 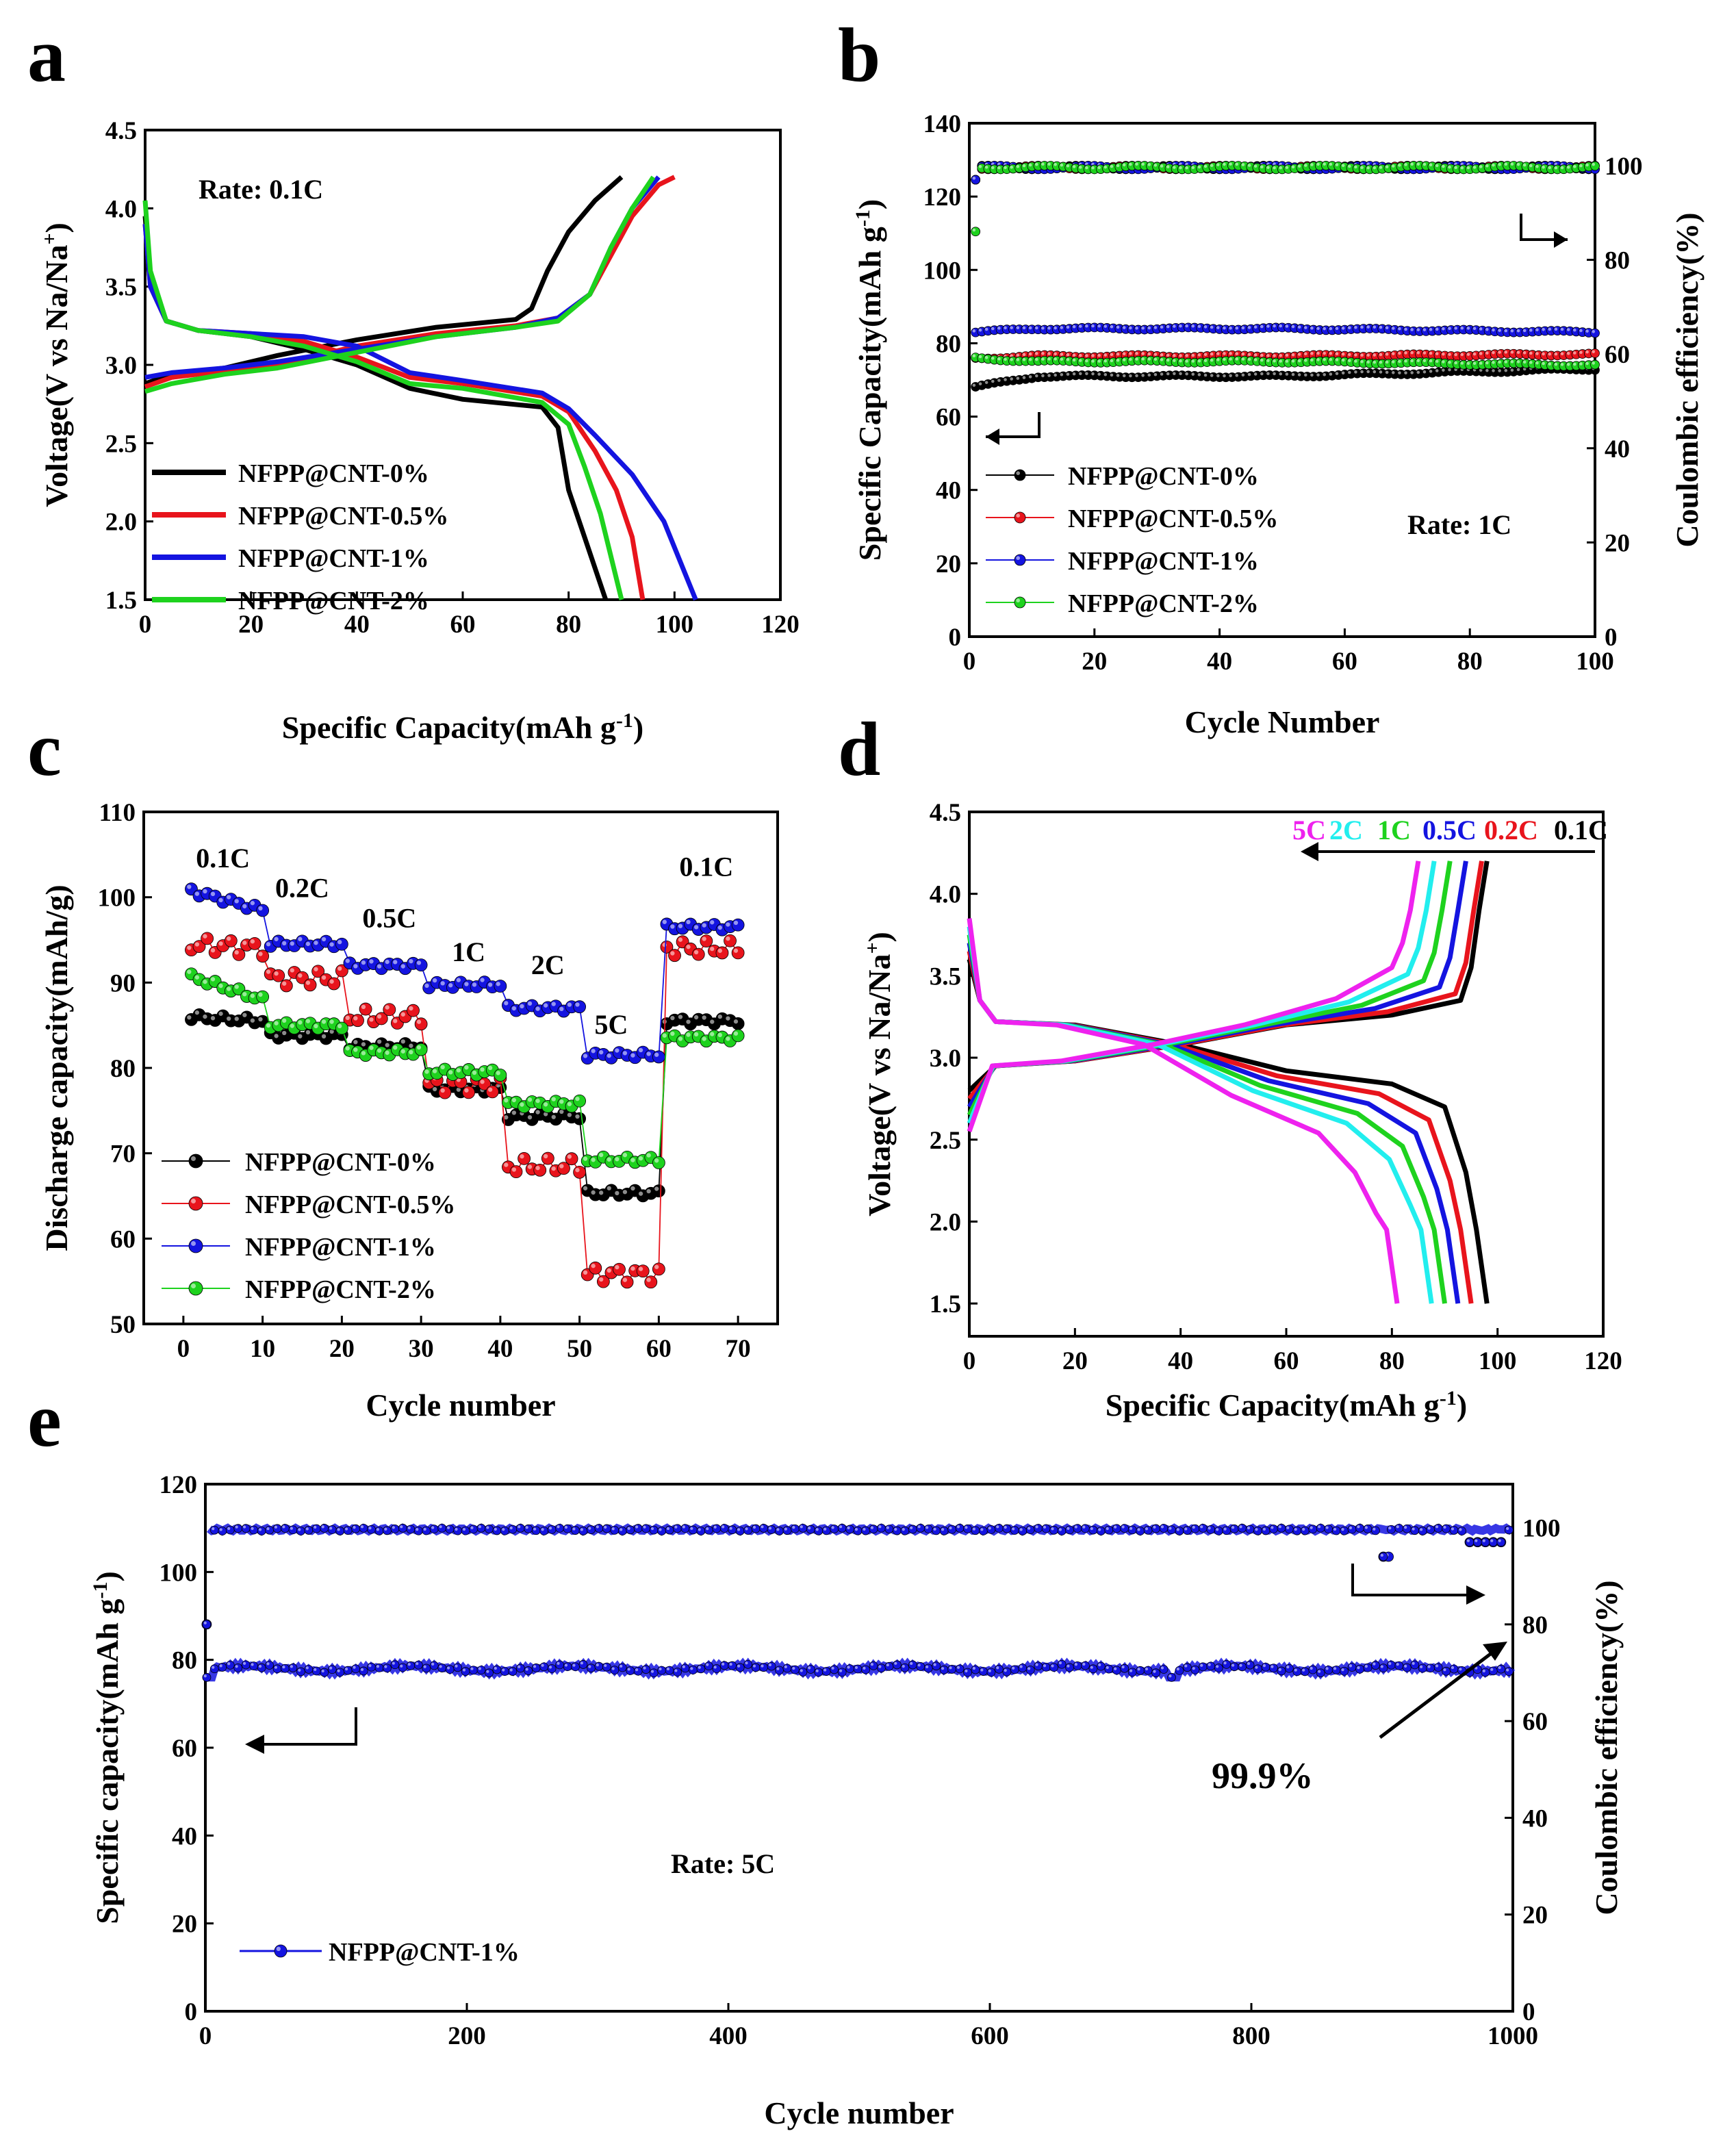 What do you see at coordinates (1411, 1580) in the screenshot?
I see `right-axis-arrow` at bounding box center [1411, 1580].